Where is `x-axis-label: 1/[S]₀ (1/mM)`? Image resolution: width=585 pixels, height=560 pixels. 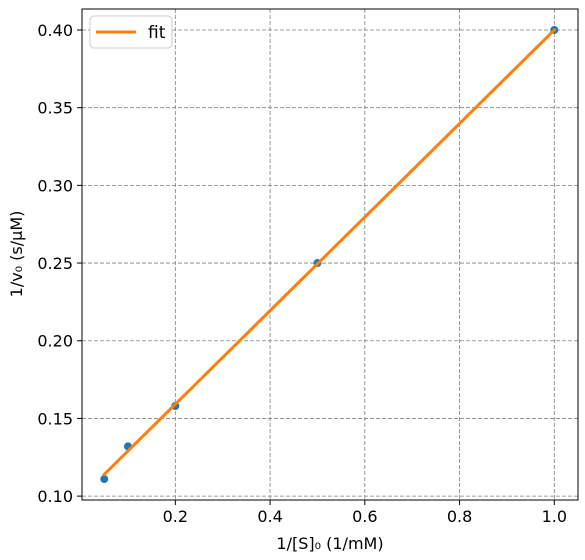
x-axis-label: 1/[S]₀ (1/mM) is located at coordinates (329, 543).